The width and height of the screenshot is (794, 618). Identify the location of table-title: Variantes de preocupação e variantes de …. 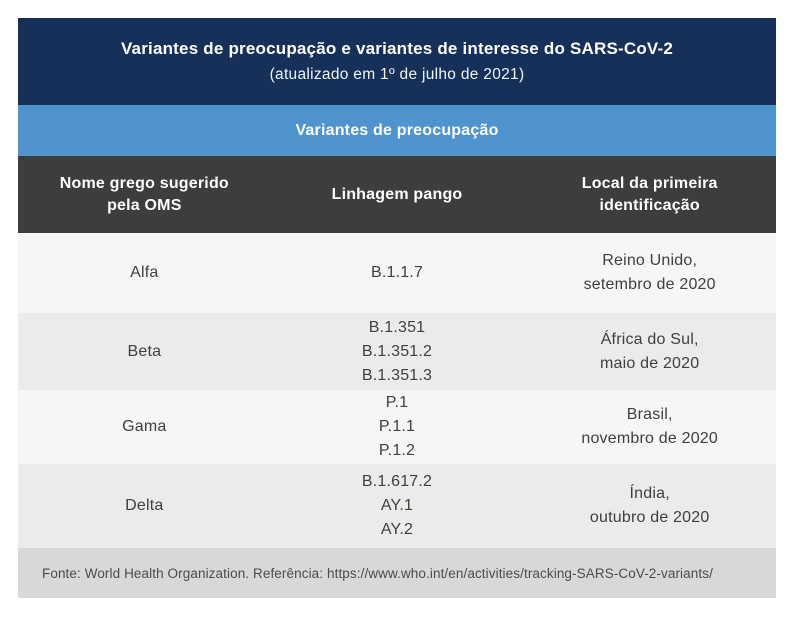
(397, 48).